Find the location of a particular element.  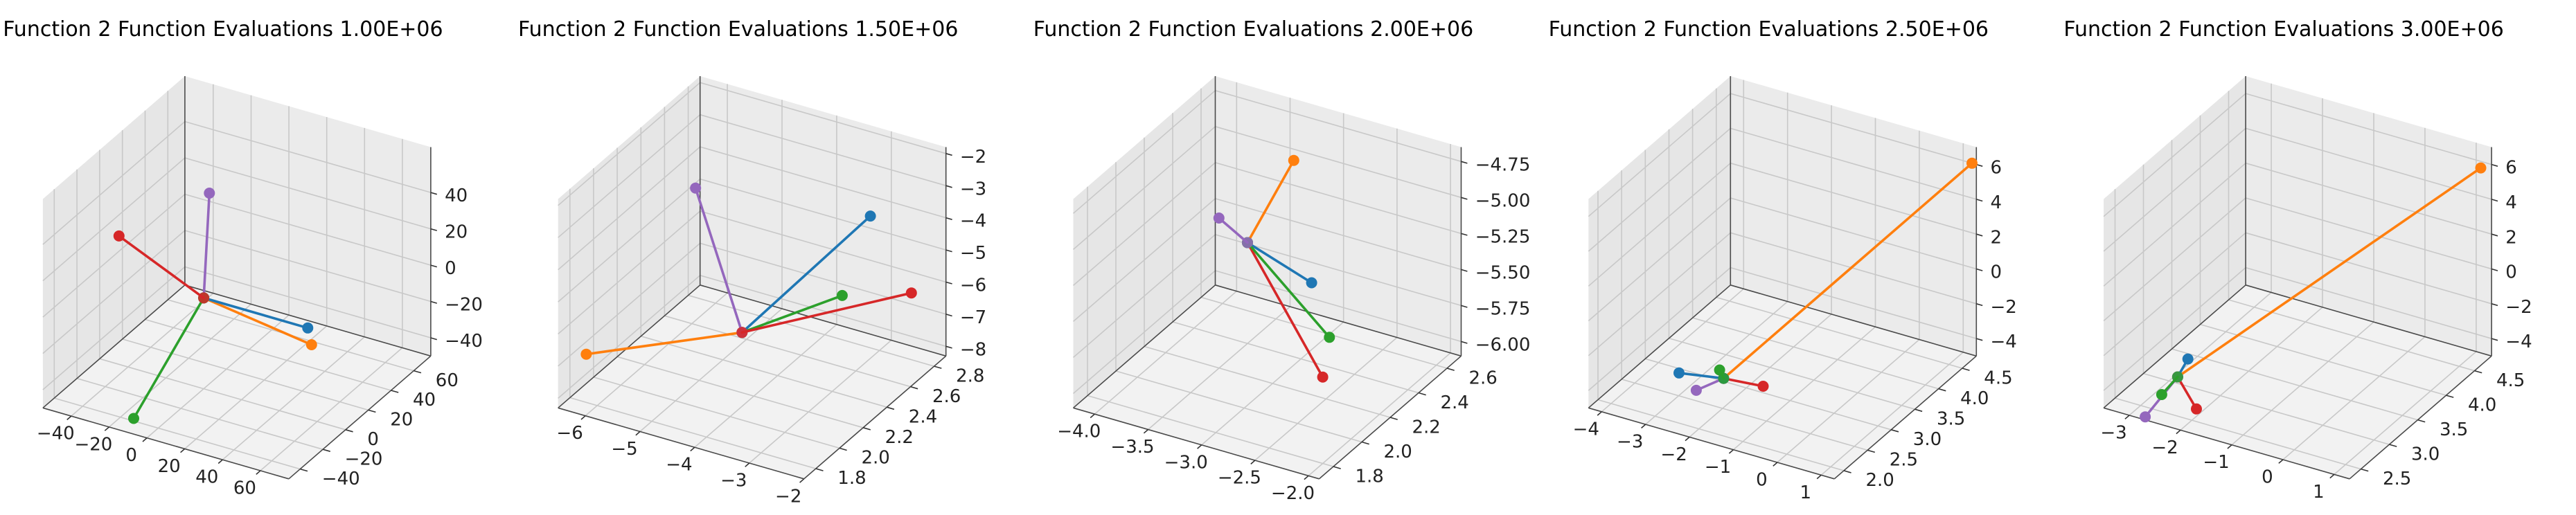

x-tick-label: −4 is located at coordinates (679, 465).